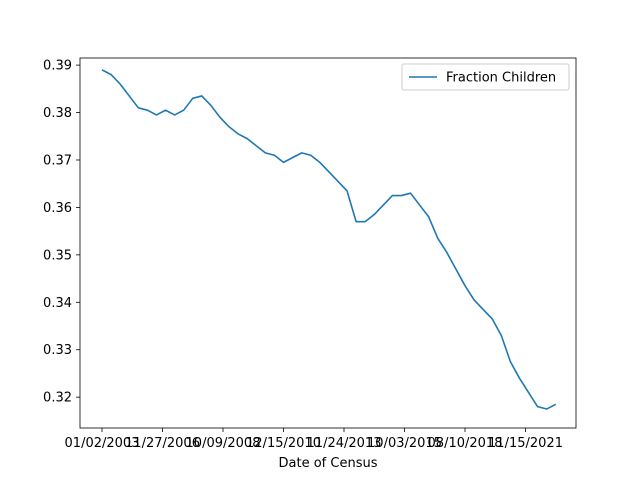 The image size is (640, 480). I want to click on x-axis-label: Date of Census, so click(328, 463).